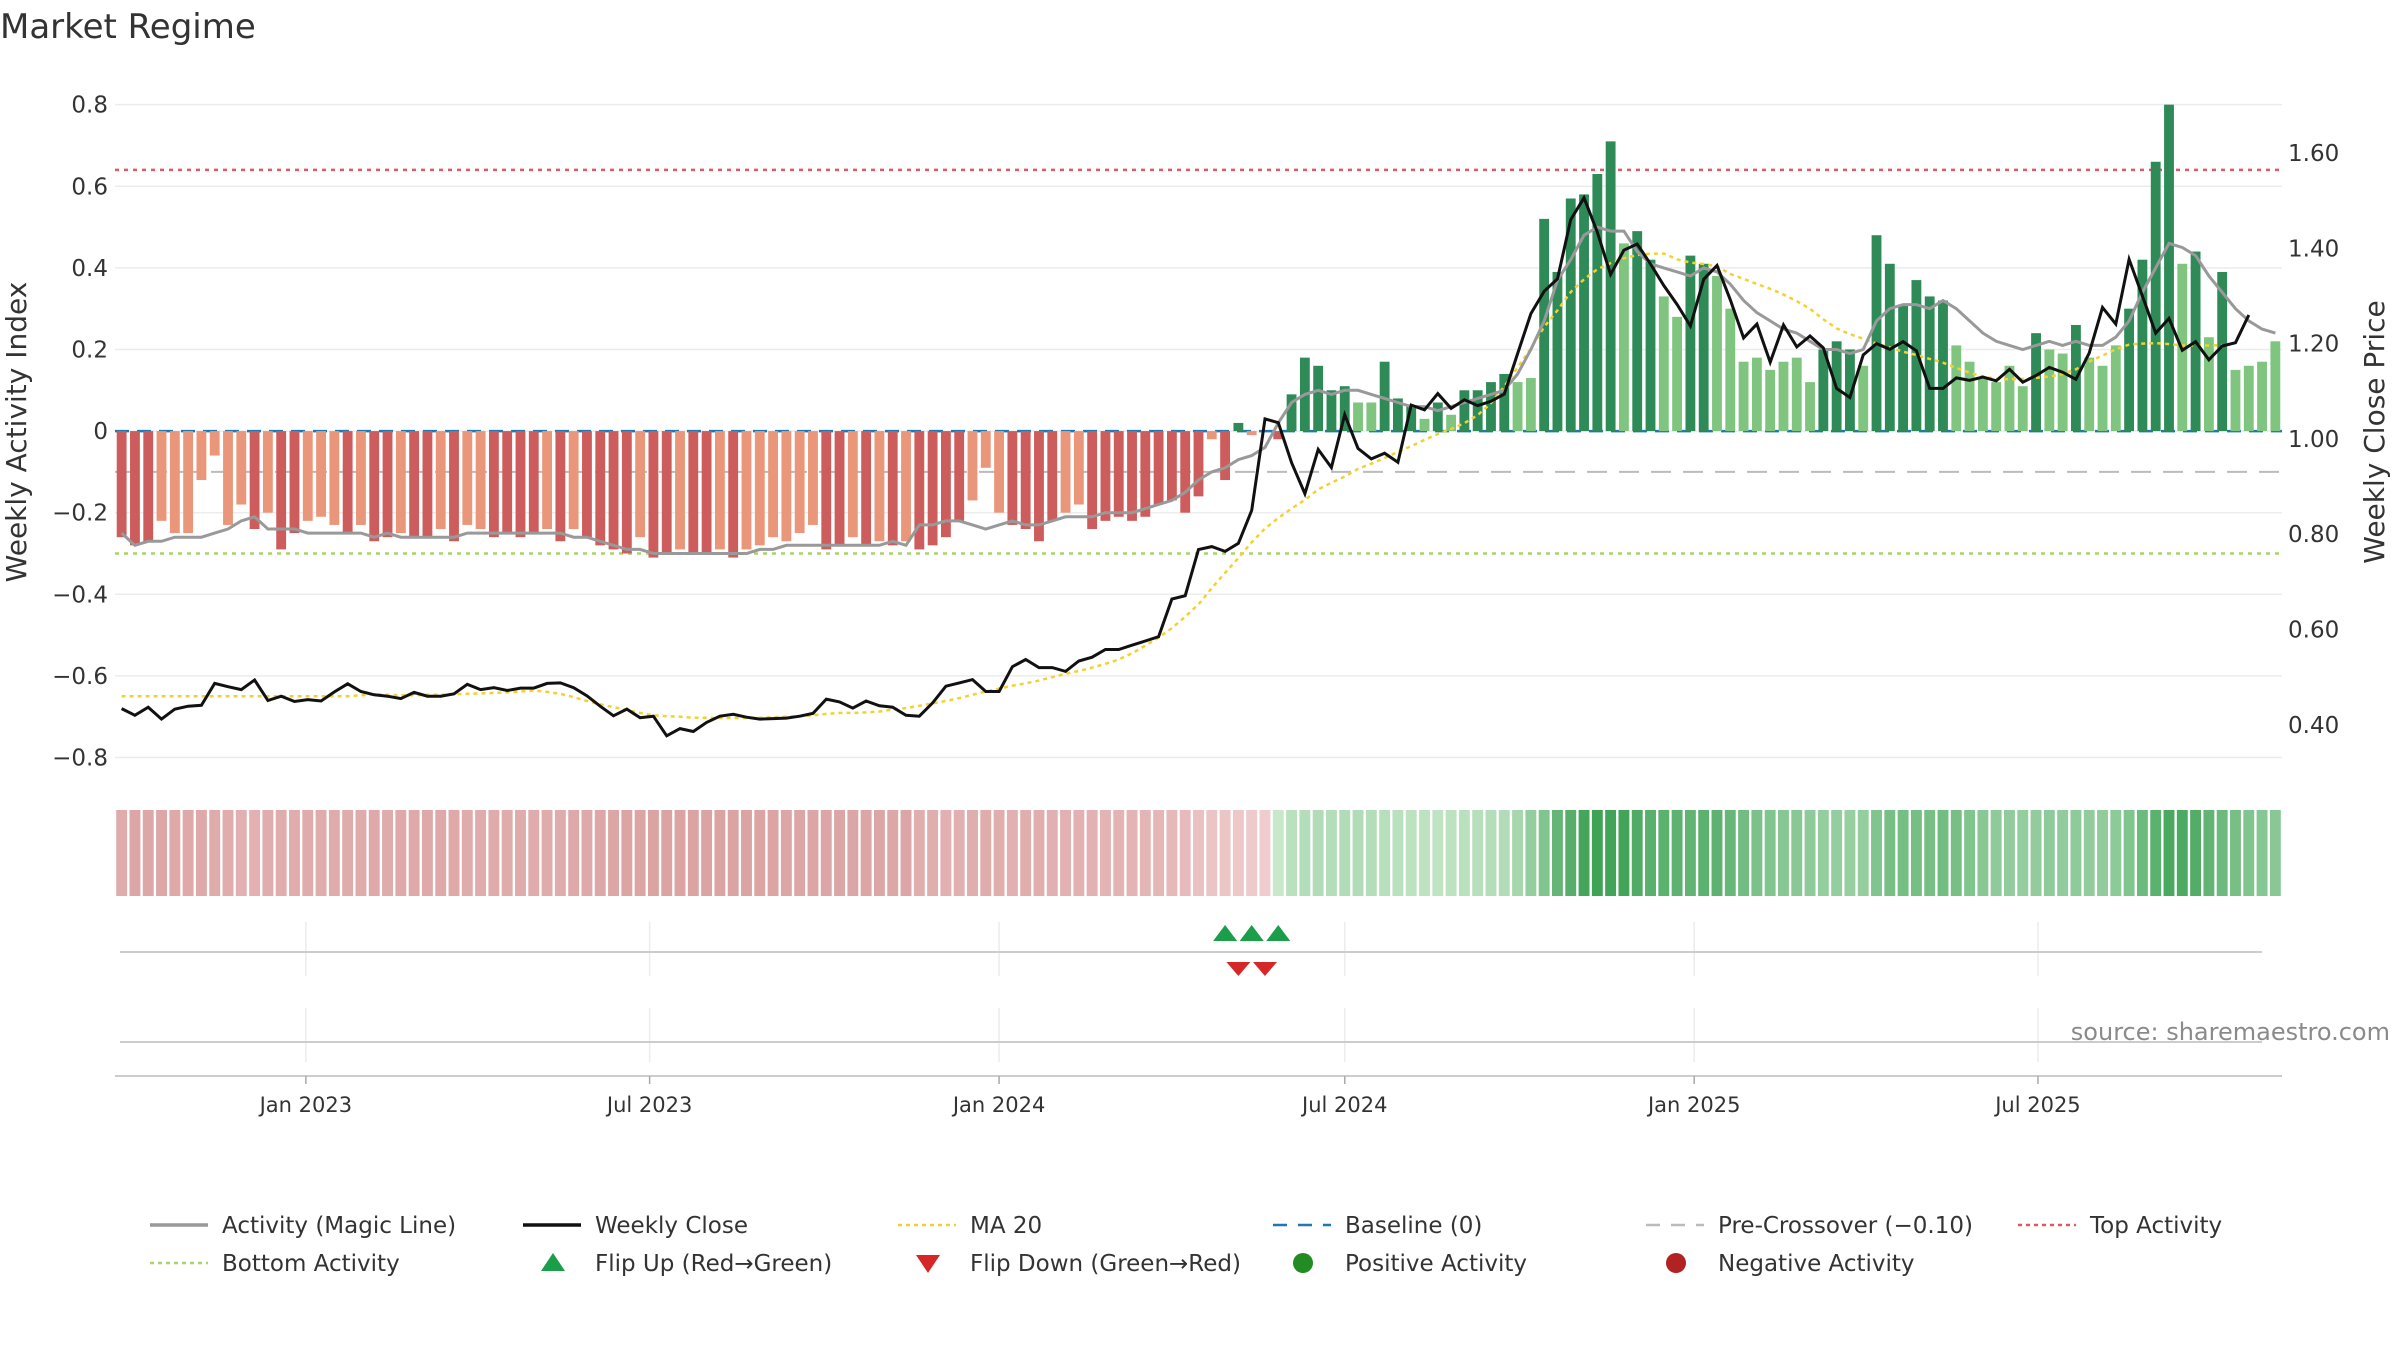  Describe the element at coordinates (713, 1264) in the screenshot. I see `legend-label: Flip Up (Red→Green)` at that location.